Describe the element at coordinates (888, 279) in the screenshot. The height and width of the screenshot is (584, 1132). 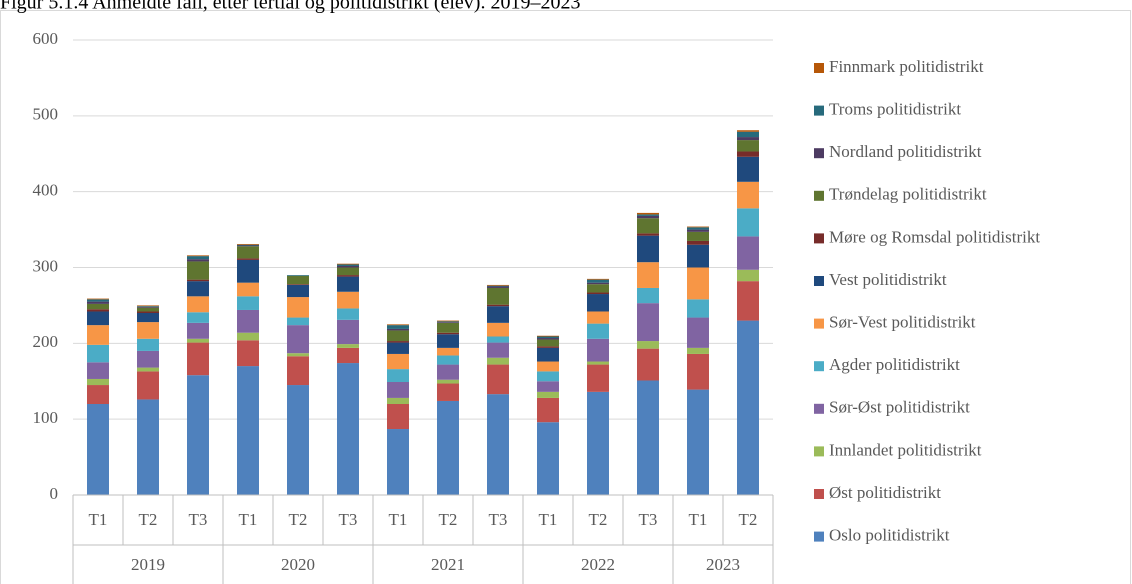
I see `legend-label: Vest politidistrikt` at that location.